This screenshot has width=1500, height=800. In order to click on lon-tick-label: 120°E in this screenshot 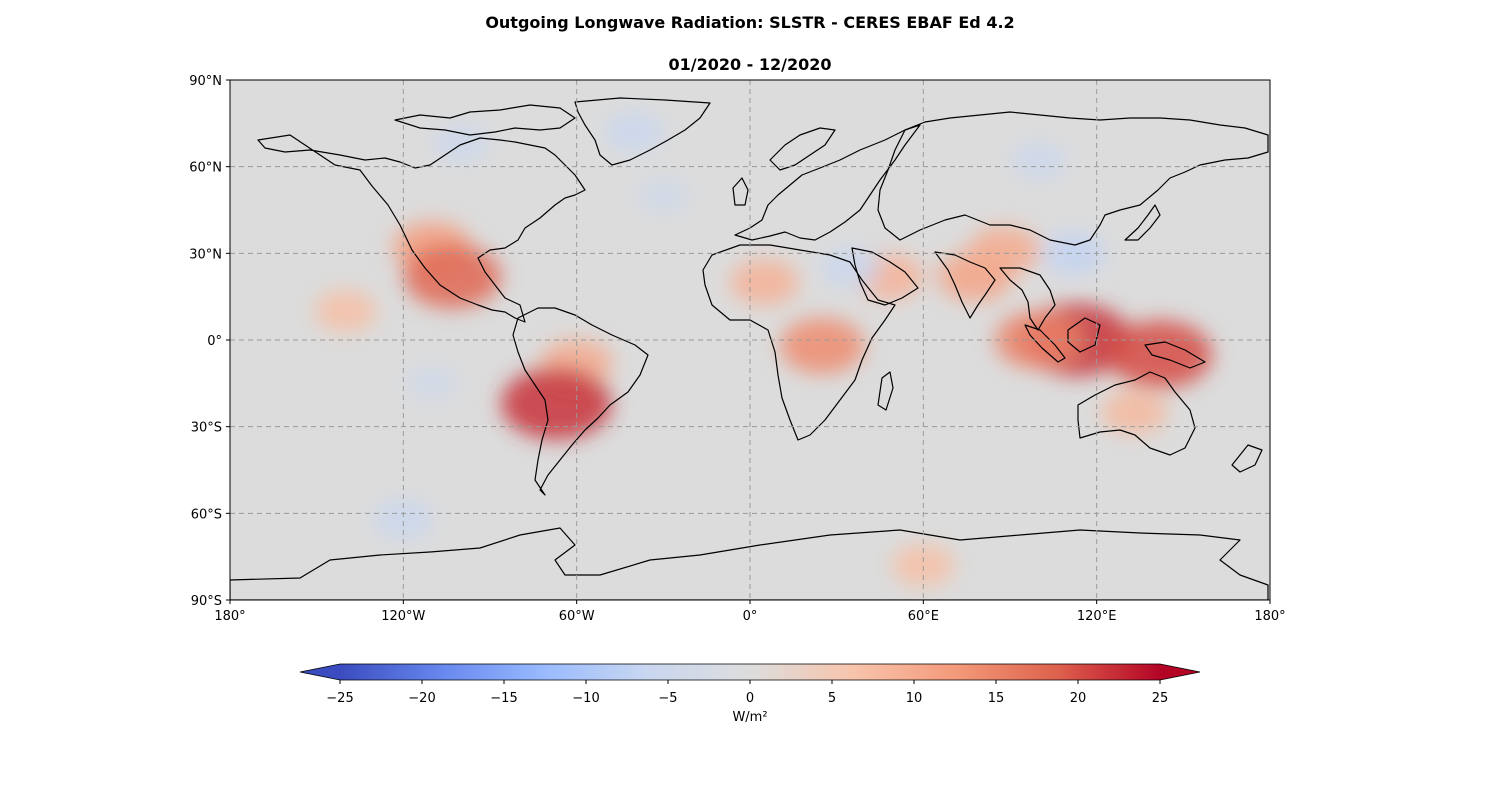, I will do `click(1097, 616)`.